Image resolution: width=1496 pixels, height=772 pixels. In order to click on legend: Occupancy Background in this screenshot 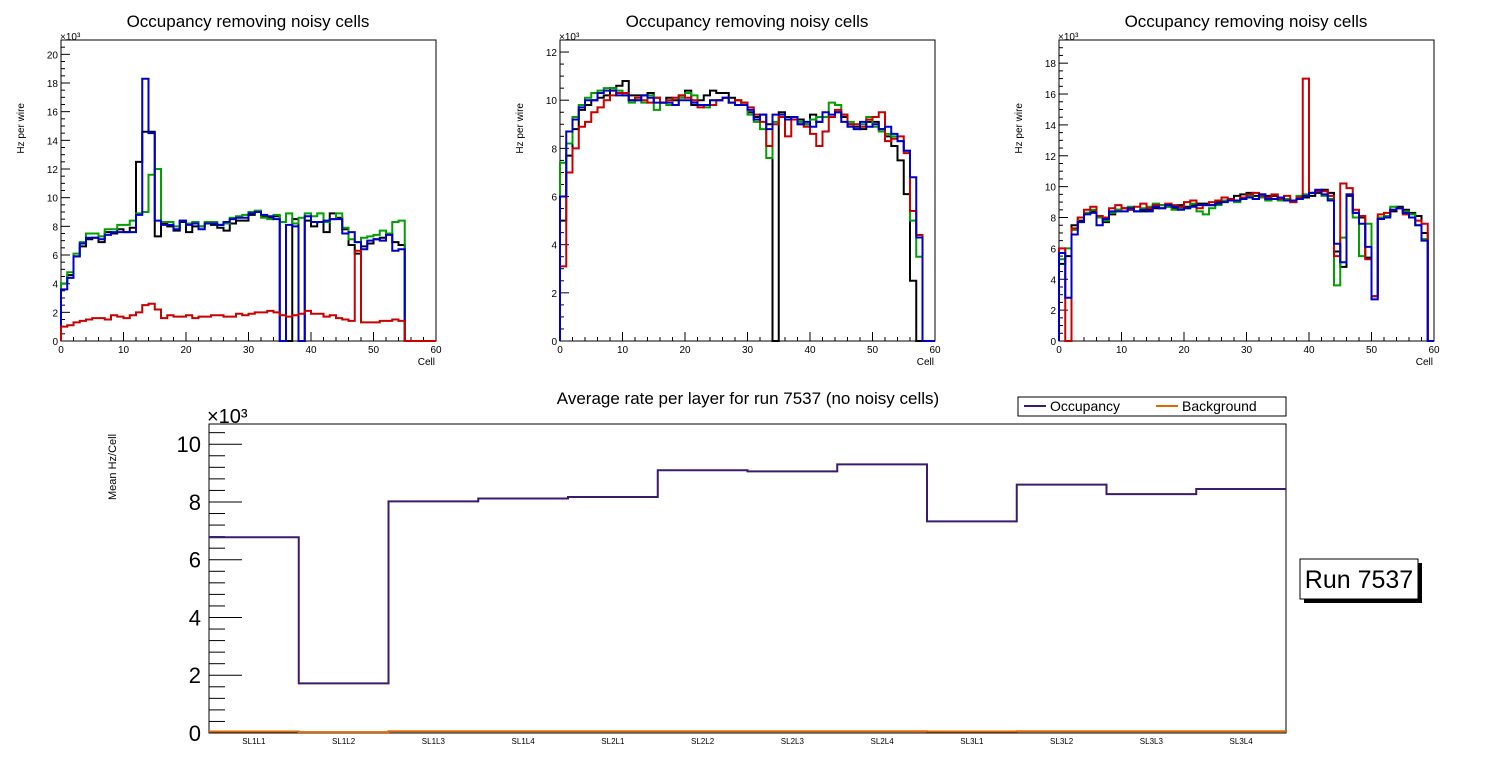, I will do `click(1152, 406)`.